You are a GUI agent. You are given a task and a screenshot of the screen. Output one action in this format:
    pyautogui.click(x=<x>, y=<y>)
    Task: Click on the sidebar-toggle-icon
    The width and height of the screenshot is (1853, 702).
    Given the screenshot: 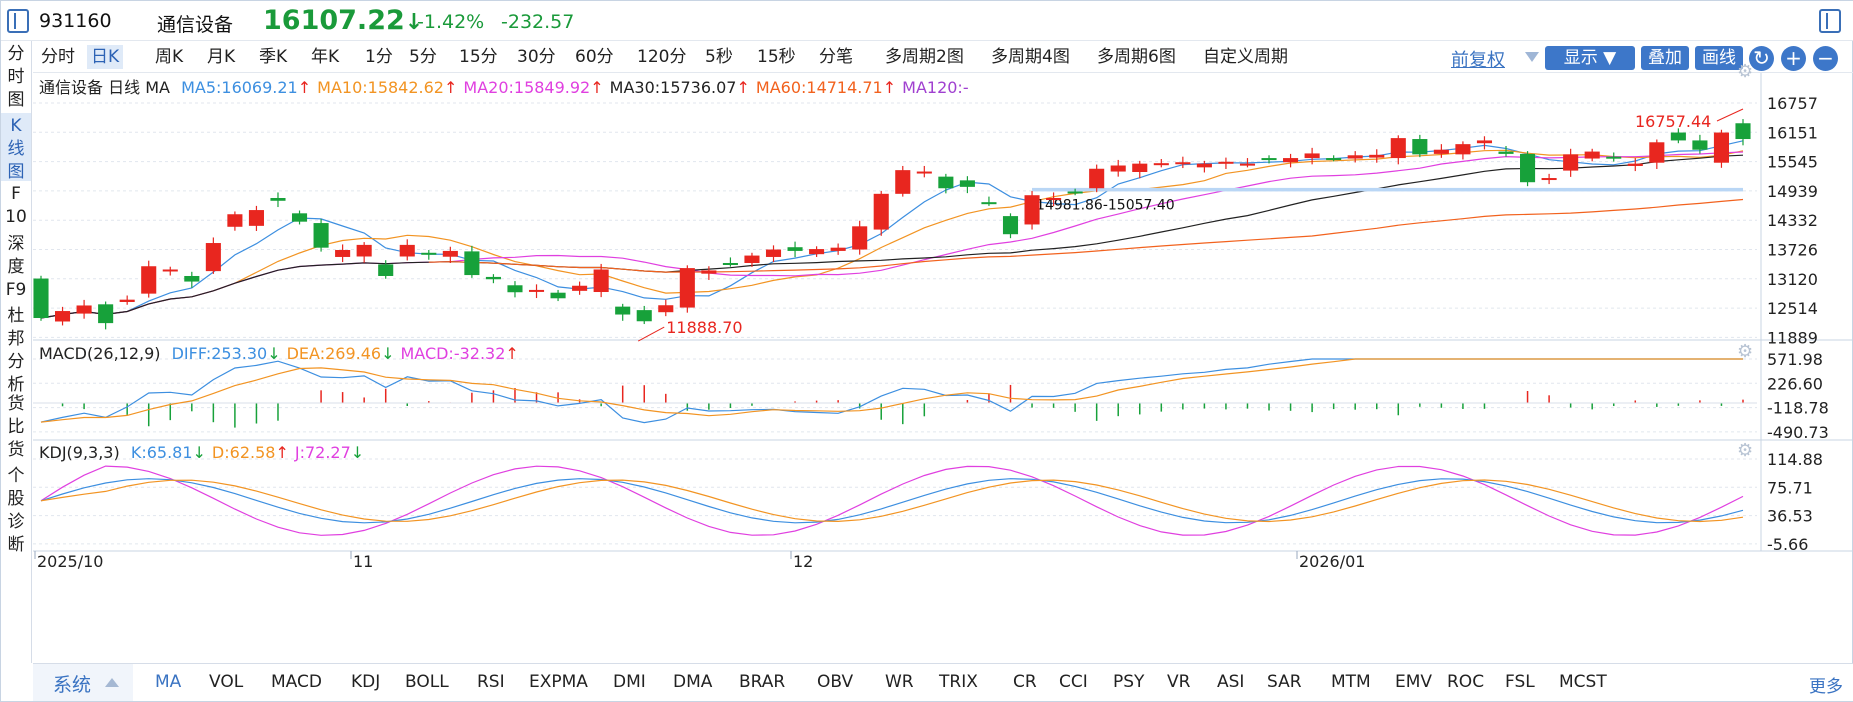 What is the action you would take?
    pyautogui.click(x=18, y=21)
    